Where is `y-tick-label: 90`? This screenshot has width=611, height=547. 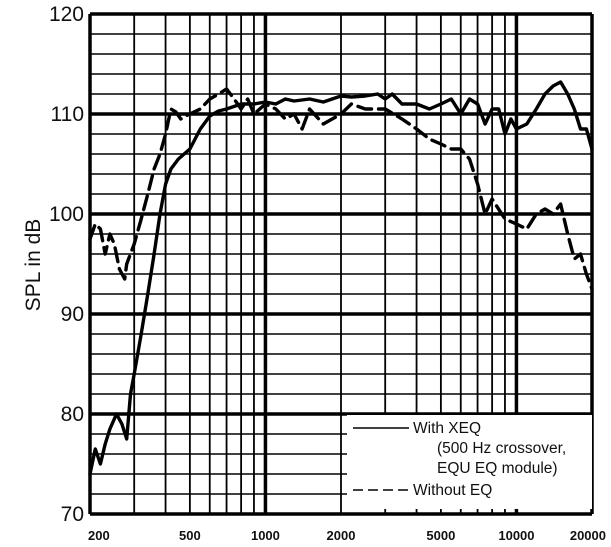
y-tick-label: 90 is located at coordinates (72, 314).